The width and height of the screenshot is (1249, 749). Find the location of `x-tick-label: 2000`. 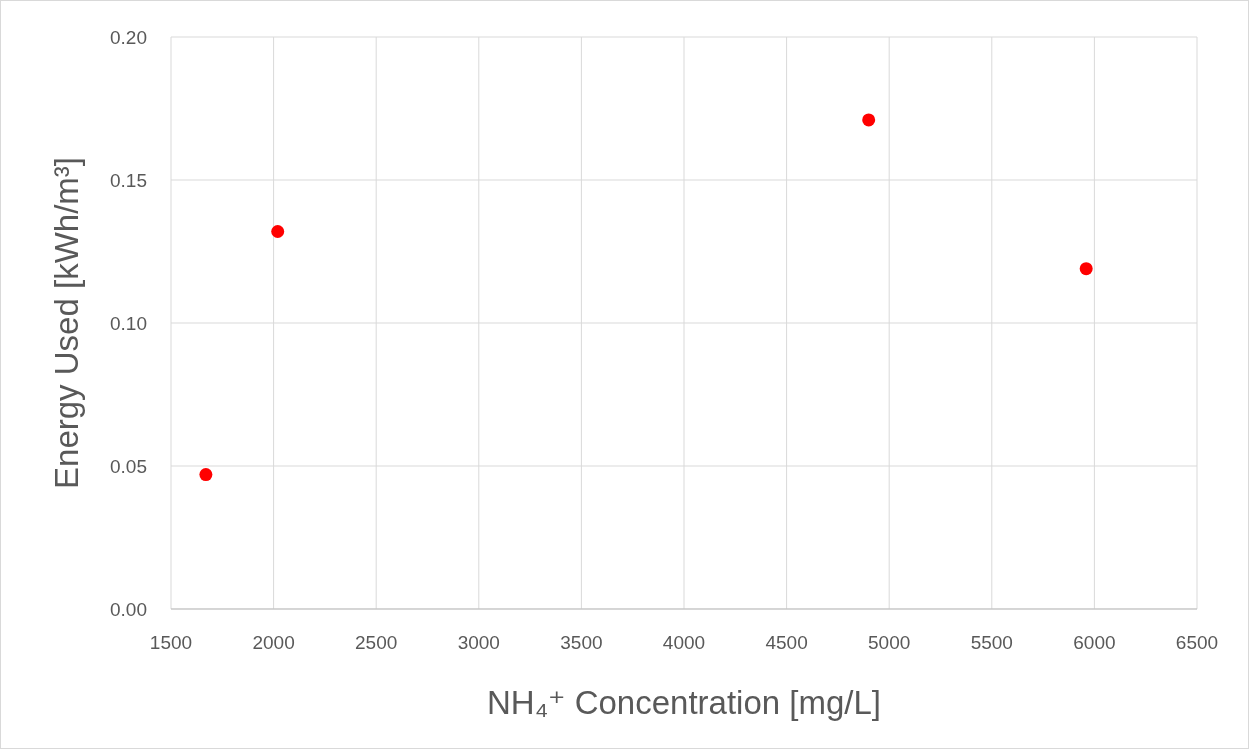

x-tick-label: 2000 is located at coordinates (273, 642).